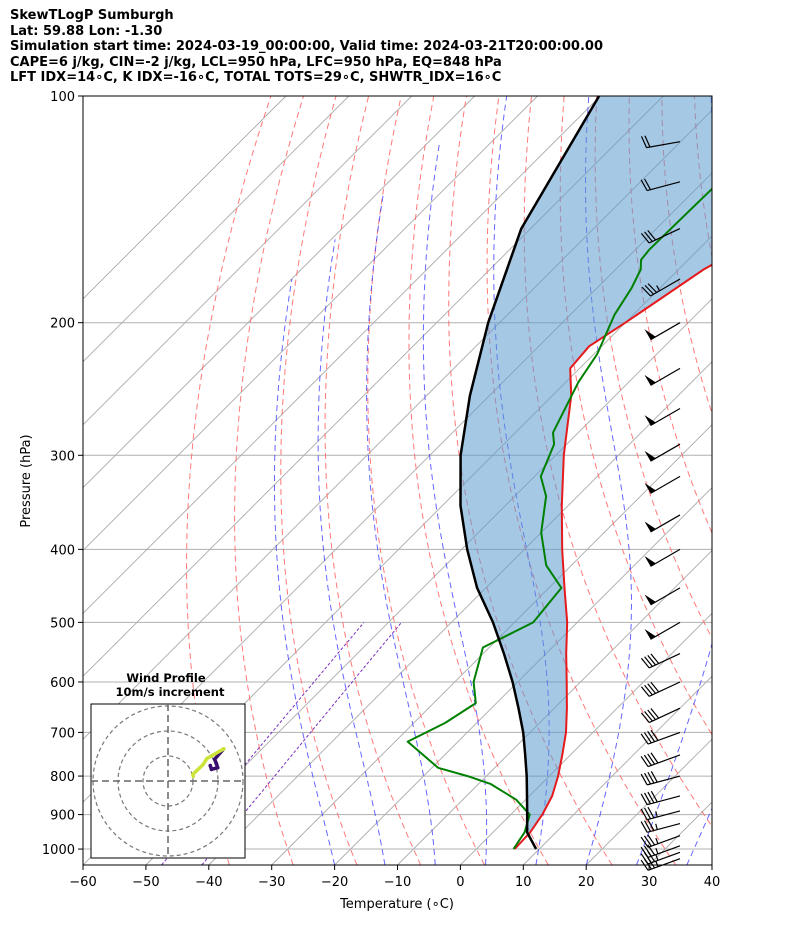  What do you see at coordinates (92, 15) in the screenshot?
I see `title-station: SkewTLogP Sumburgh` at bounding box center [92, 15].